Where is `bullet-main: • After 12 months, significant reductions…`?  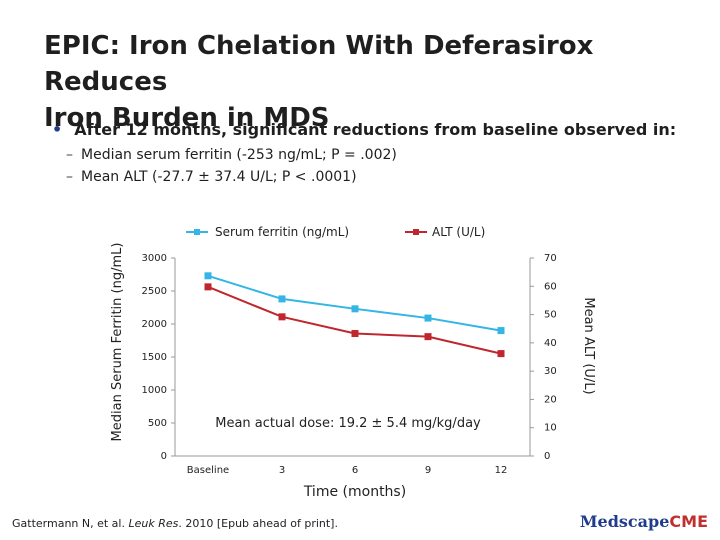 bullet-main: • After 12 months, significant reductions… is located at coordinates (382, 129).